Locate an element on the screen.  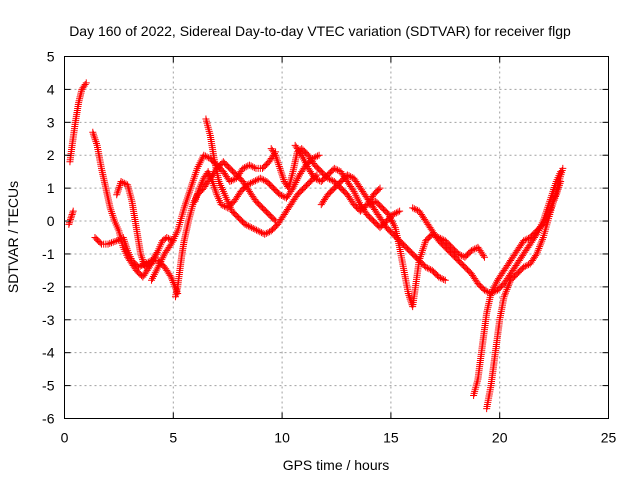
series-sat-m is located at coordinates (426, 254).